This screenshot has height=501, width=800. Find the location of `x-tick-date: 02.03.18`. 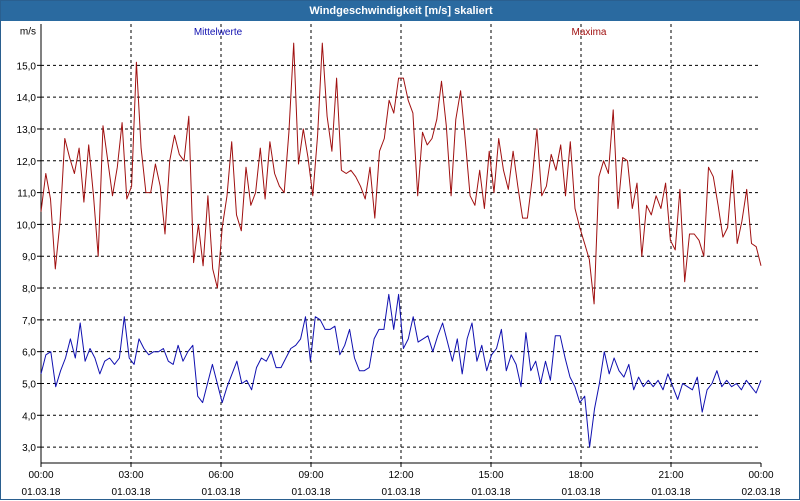

x-tick-date: 02.03.18 is located at coordinates (761, 492).